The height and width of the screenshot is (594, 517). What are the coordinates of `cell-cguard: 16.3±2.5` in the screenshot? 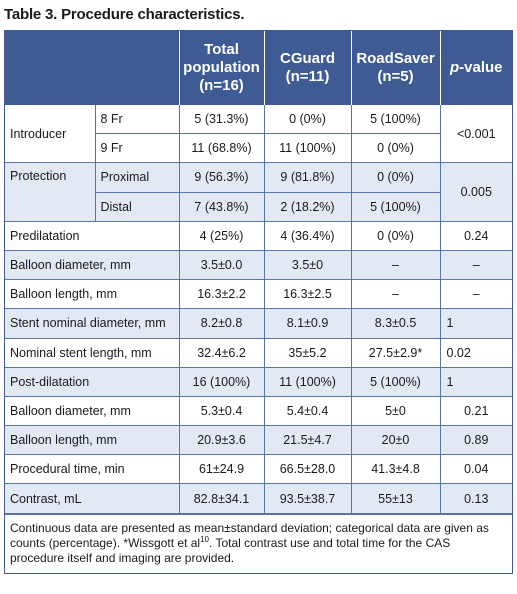 It's located at (307, 294).